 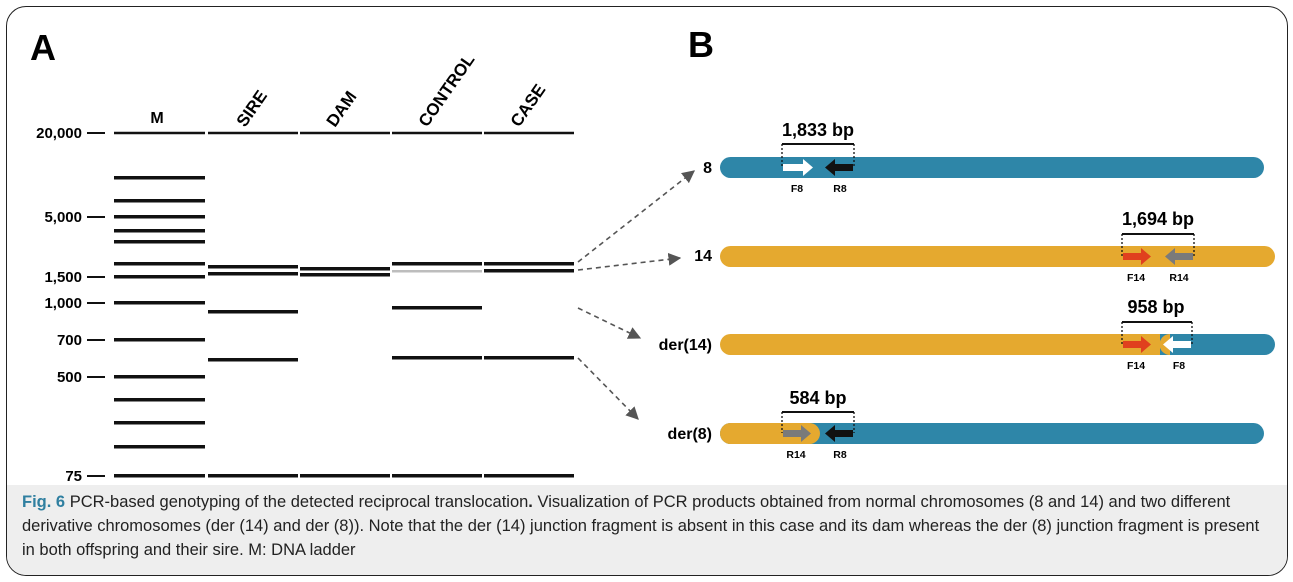 I want to click on product-size-label: 1,833 bp, so click(x=818, y=130).